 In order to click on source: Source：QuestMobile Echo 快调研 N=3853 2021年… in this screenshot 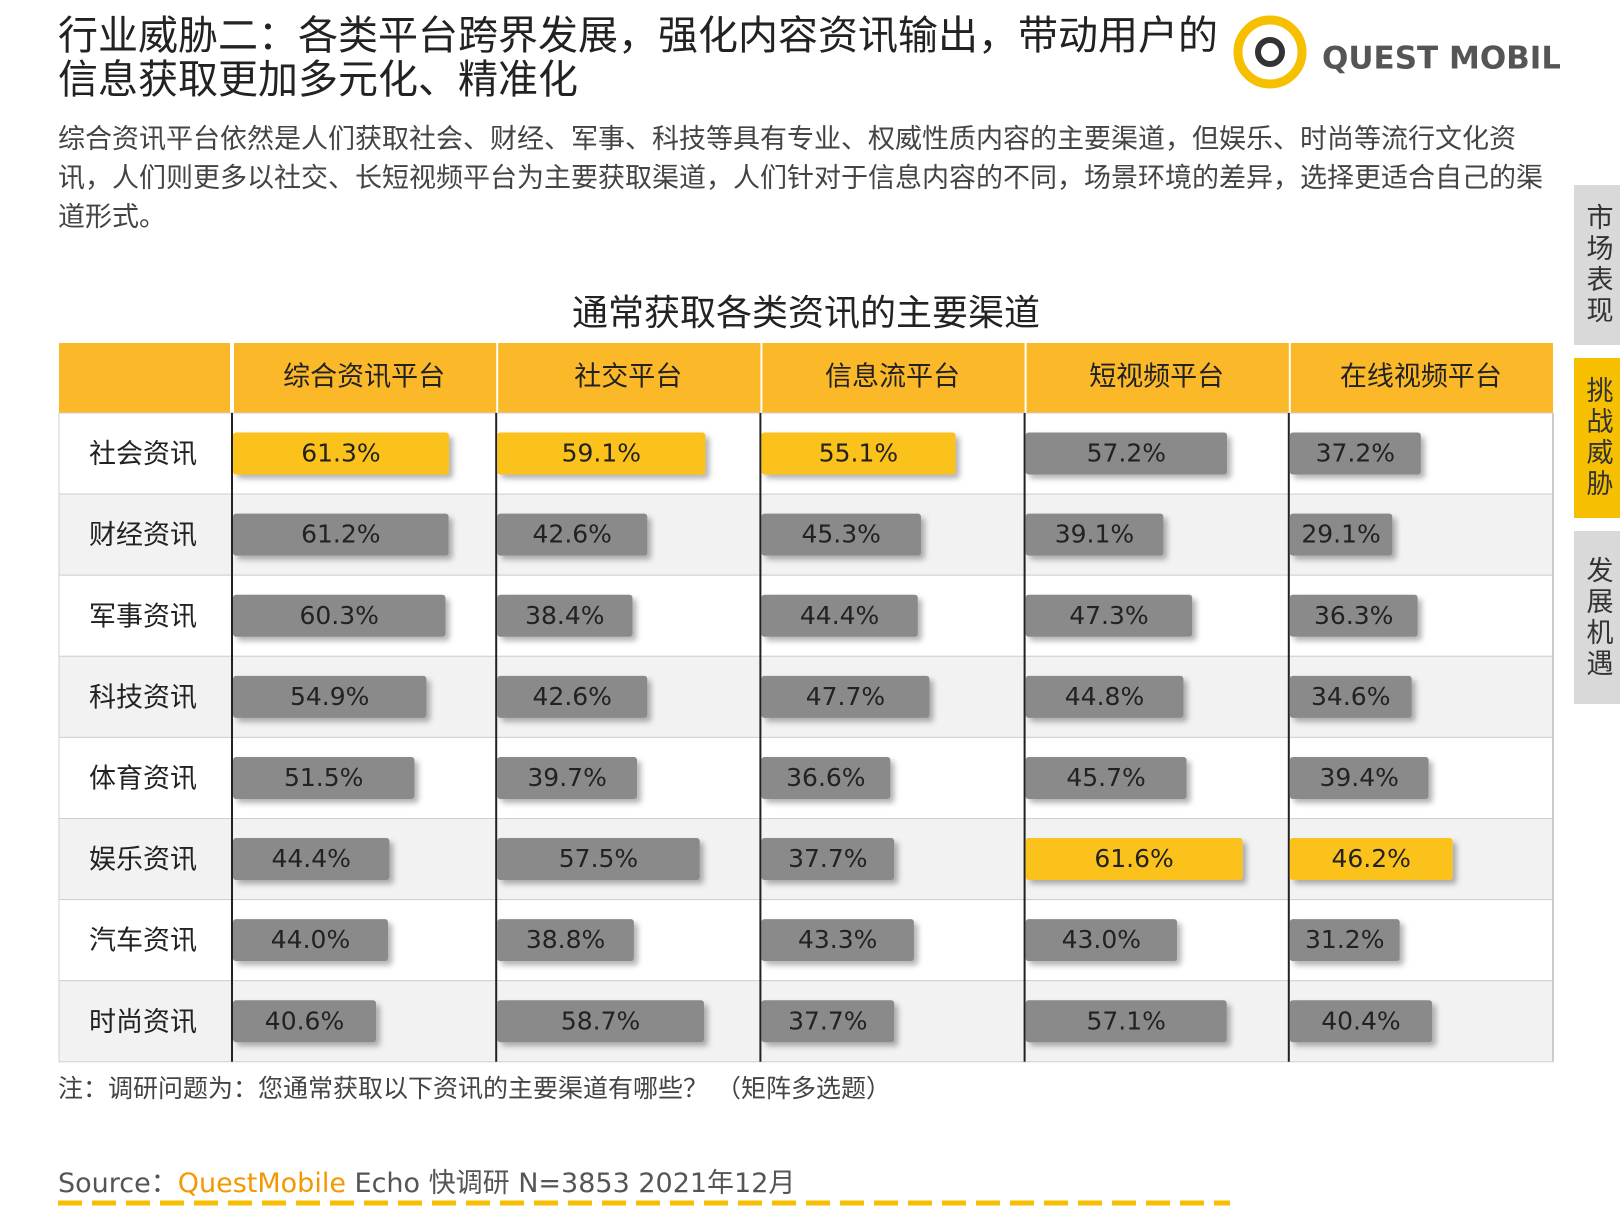, I will do `click(426, 1183)`.